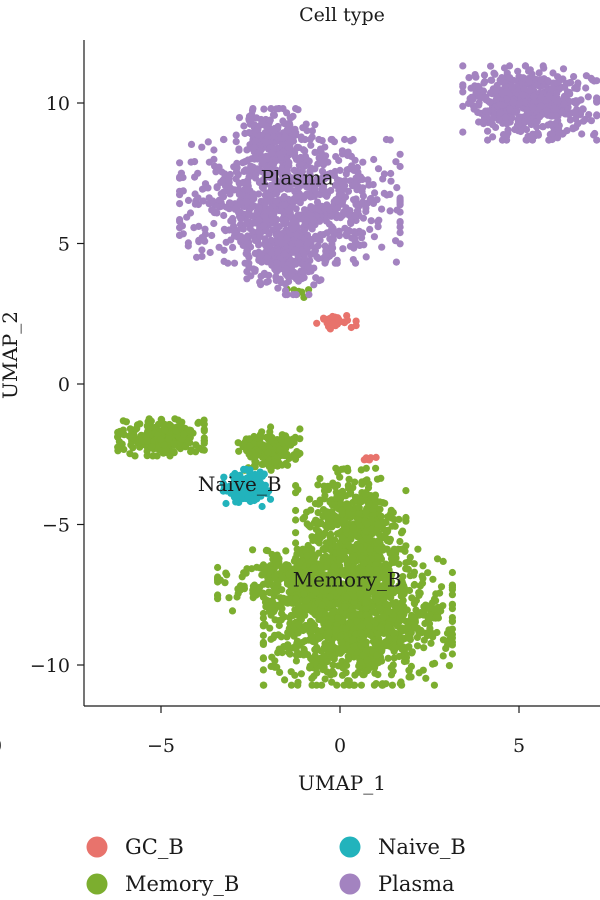 This screenshot has height=900, width=600. Describe the element at coordinates (347, 579) in the screenshot. I see `cluster-label-memory-b: Memory_B` at that location.